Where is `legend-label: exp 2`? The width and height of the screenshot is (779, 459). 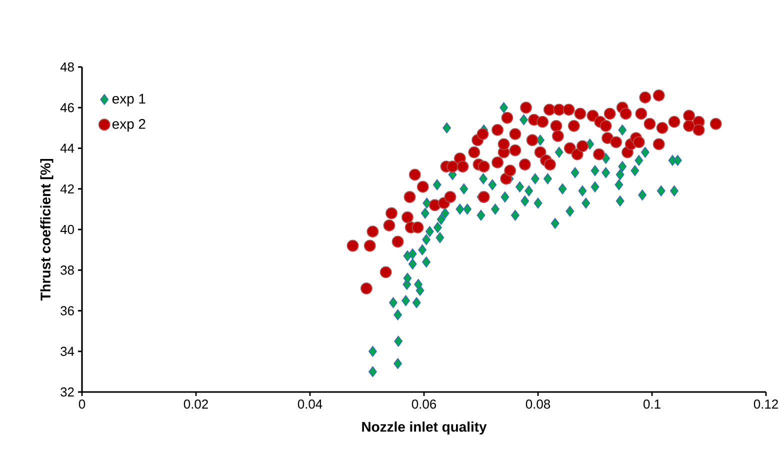 legend-label: exp 2 is located at coordinates (129, 125).